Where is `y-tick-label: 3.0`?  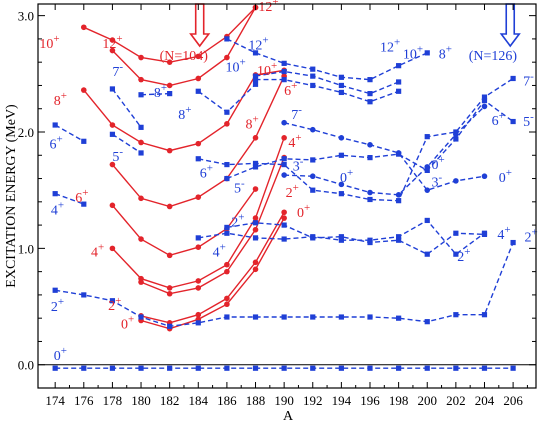 y-tick-label: 3.0 is located at coordinates (26, 16).